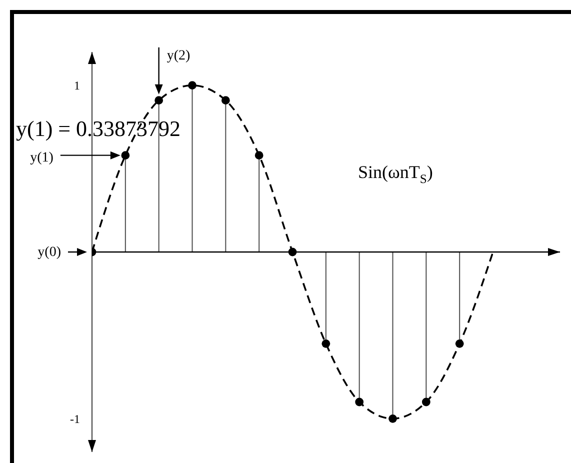  I want to click on text: y(0), so click(50, 252).